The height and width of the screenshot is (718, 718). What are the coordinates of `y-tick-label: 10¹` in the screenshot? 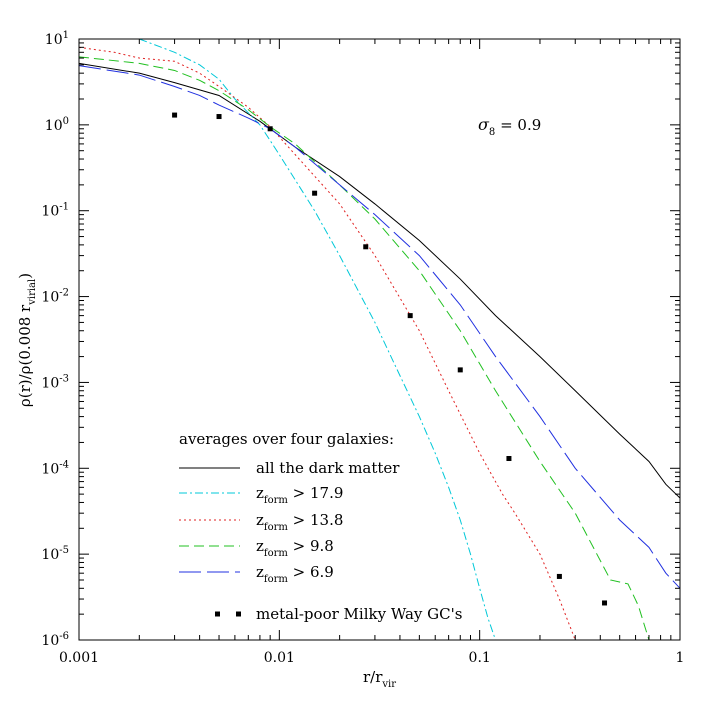 It's located at (57, 39).